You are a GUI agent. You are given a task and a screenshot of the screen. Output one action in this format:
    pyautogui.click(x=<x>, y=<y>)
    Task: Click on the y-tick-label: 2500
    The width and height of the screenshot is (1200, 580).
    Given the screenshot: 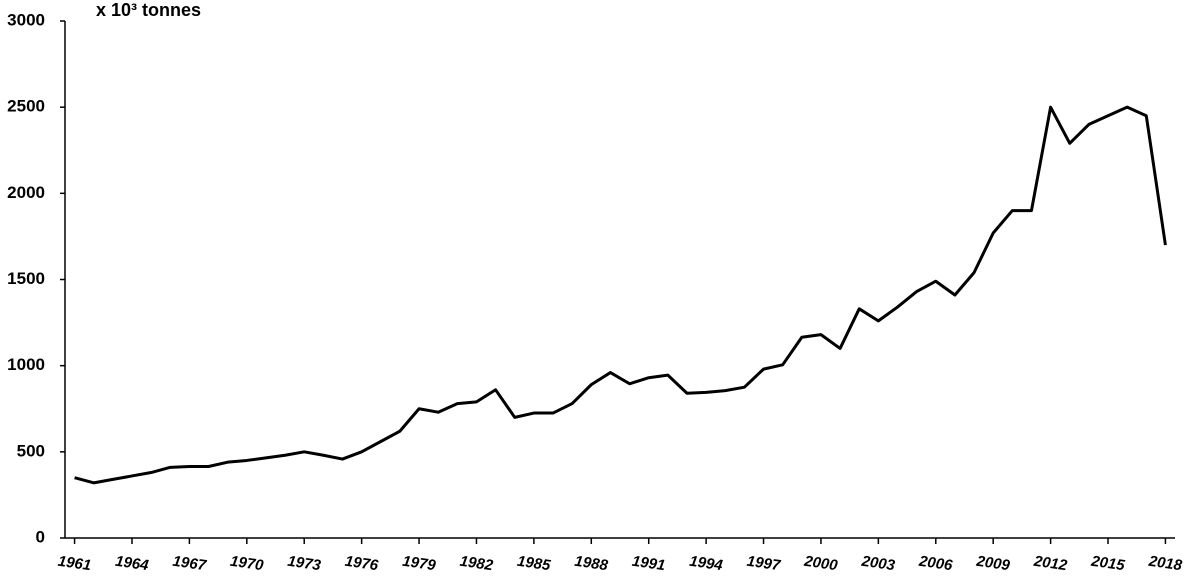 What is the action you would take?
    pyautogui.click(x=26, y=106)
    